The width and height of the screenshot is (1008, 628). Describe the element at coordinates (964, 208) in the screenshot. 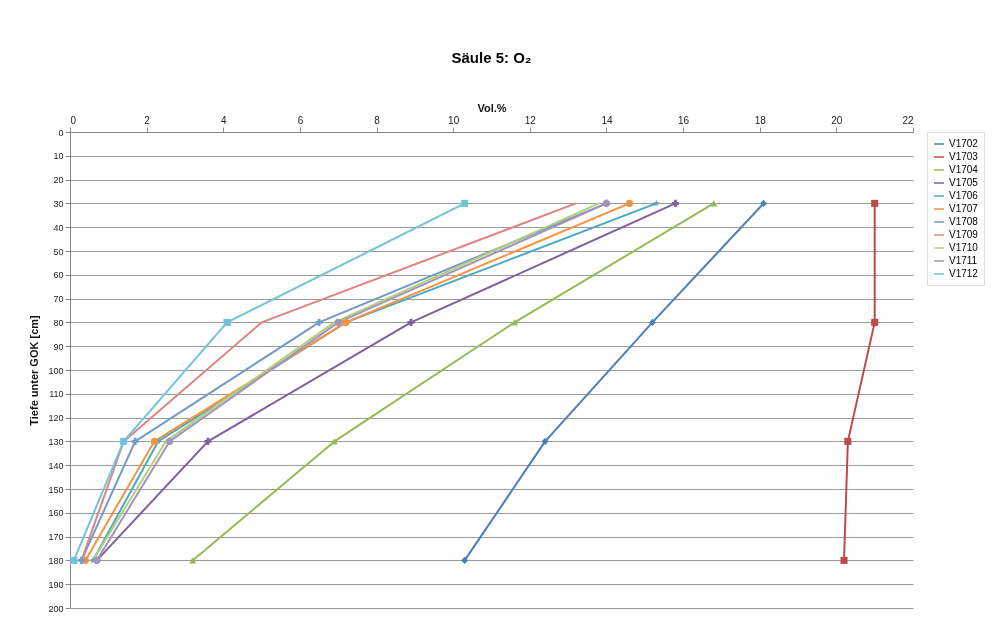

I see `legend-label: V1707` at that location.